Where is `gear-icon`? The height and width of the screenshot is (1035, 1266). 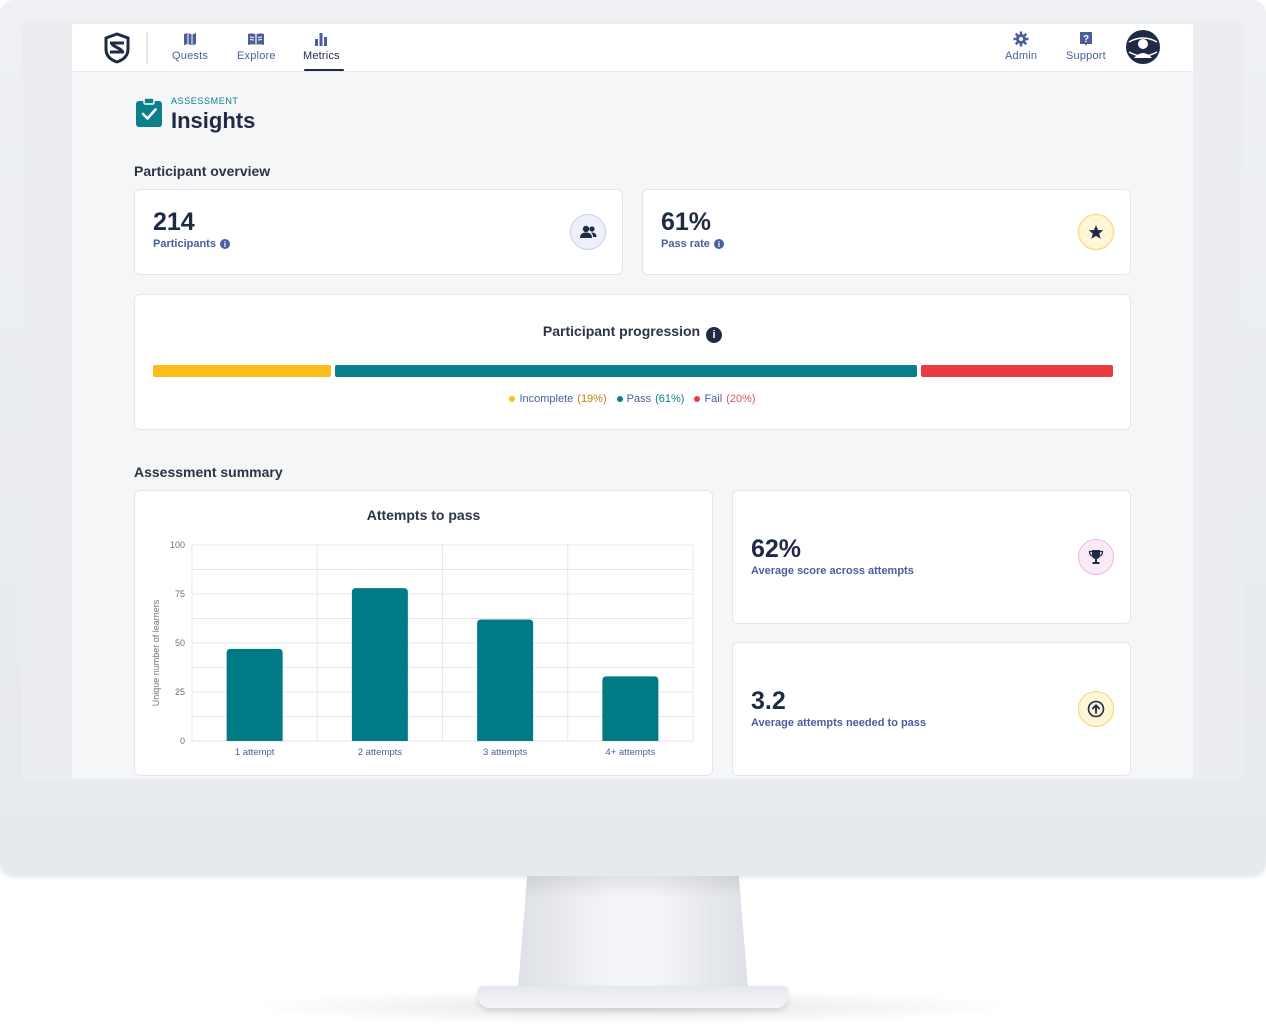 gear-icon is located at coordinates (1021, 39).